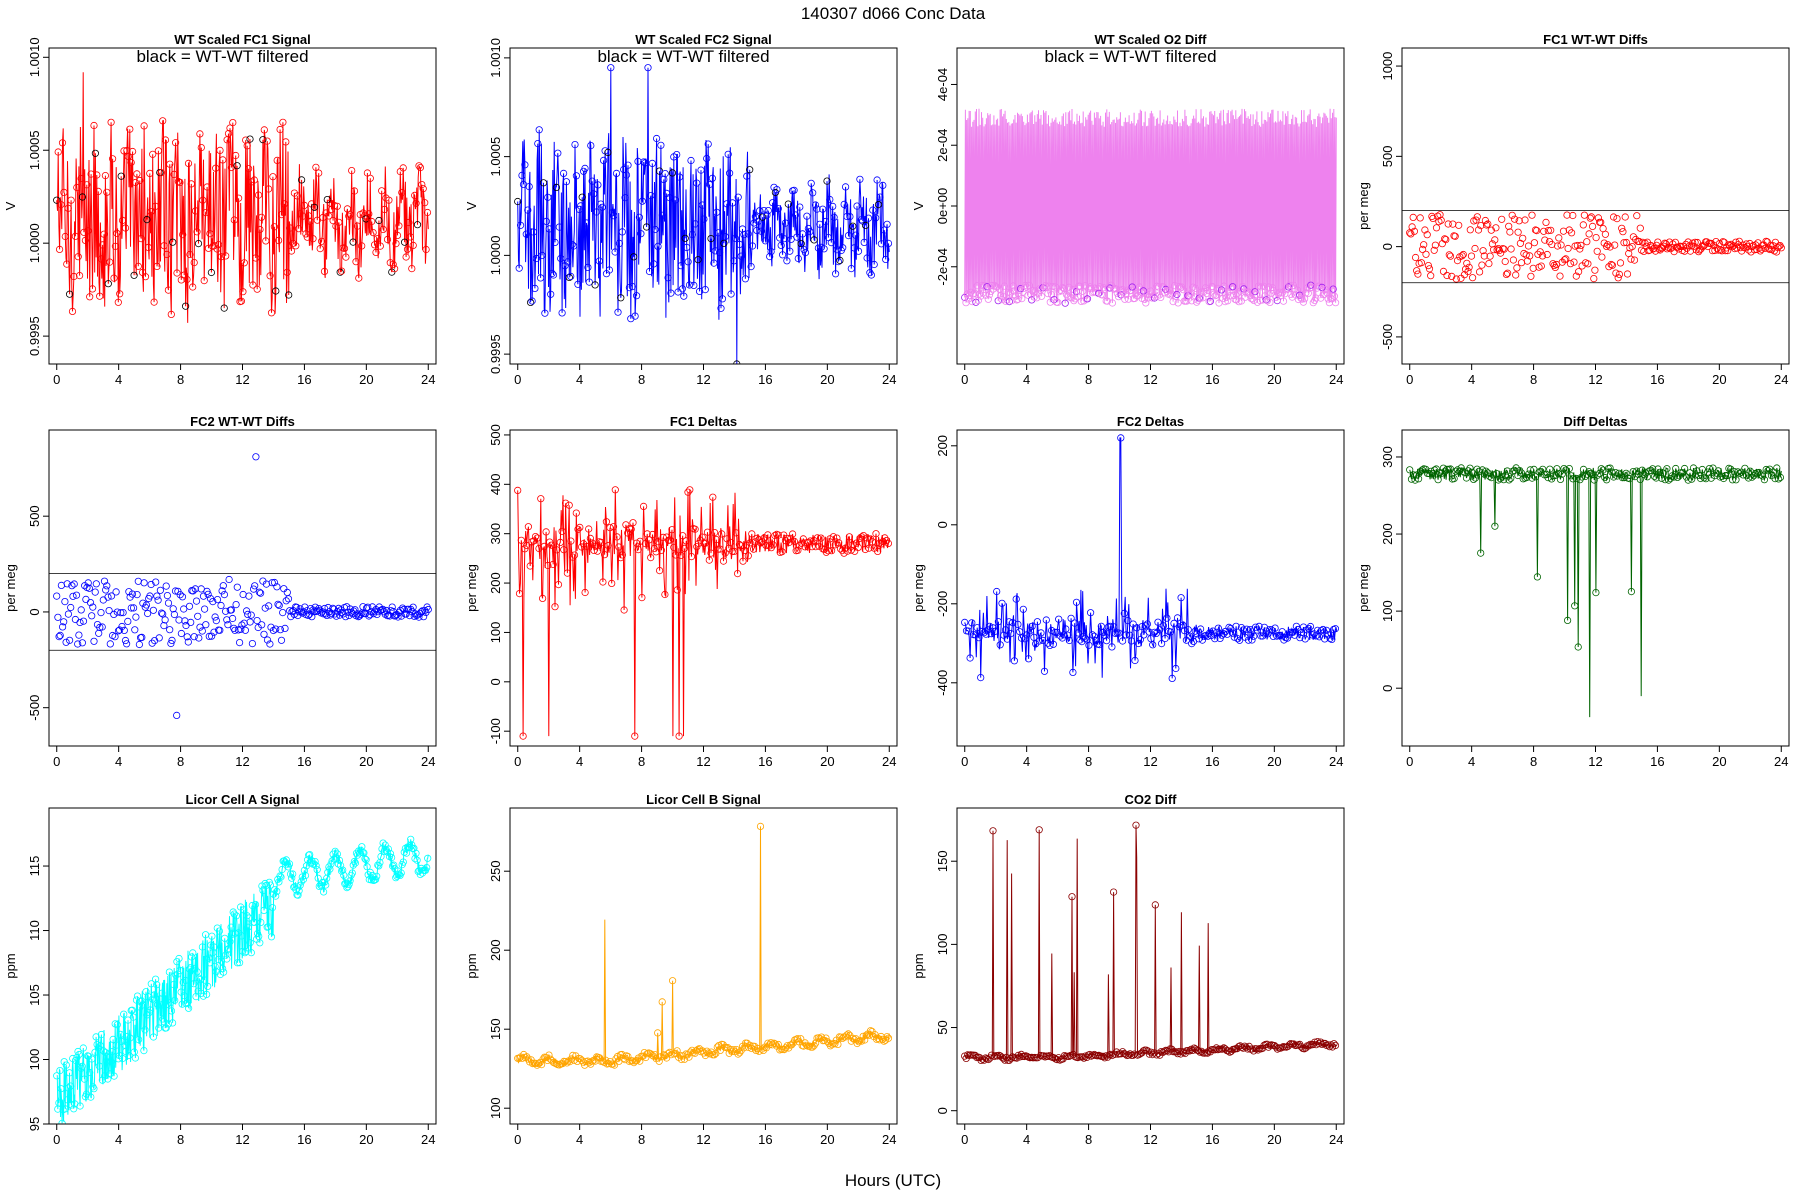  I want to click on x-tick-label: 16, so click(1212, 761).